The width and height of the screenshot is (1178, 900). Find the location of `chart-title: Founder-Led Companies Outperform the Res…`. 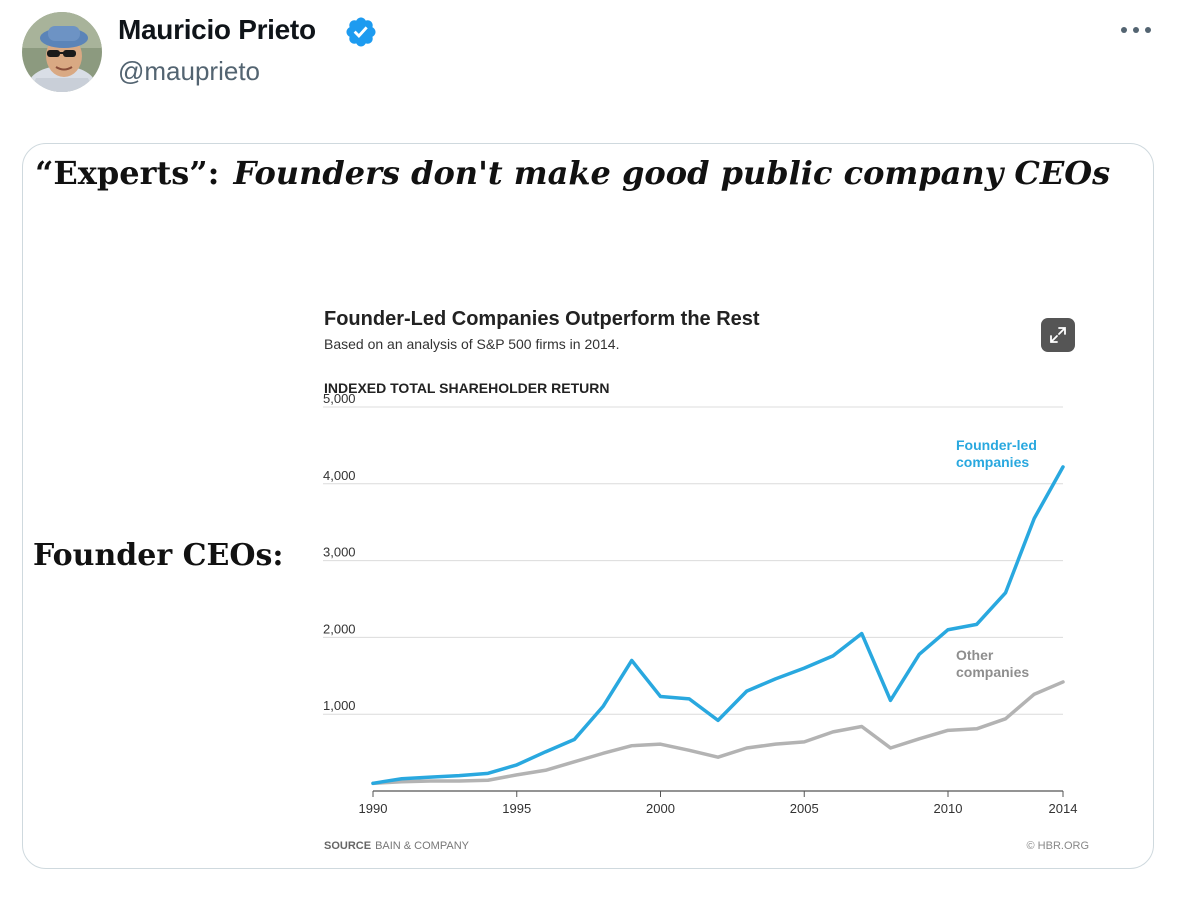

chart-title: Founder-Led Companies Outperform the Res… is located at coordinates (542, 319).